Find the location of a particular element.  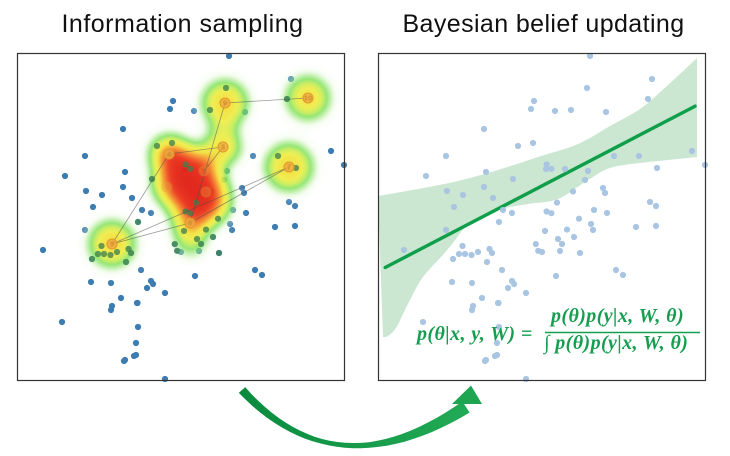

svg-text: 4 is located at coordinates (169, 154).